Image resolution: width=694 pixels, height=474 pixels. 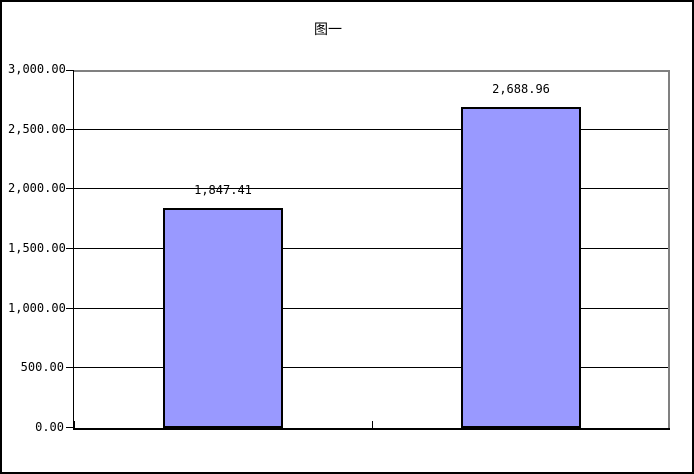 I want to click on y-axis-label: 500.00, so click(x=42, y=367).